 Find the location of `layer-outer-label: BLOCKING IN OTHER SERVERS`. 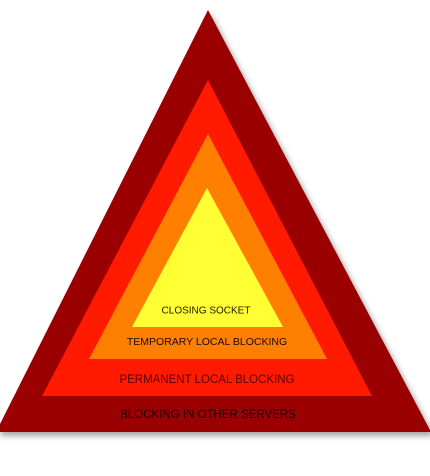

layer-outer-label: BLOCKING IN OTHER SERVERS is located at coordinates (208, 415).